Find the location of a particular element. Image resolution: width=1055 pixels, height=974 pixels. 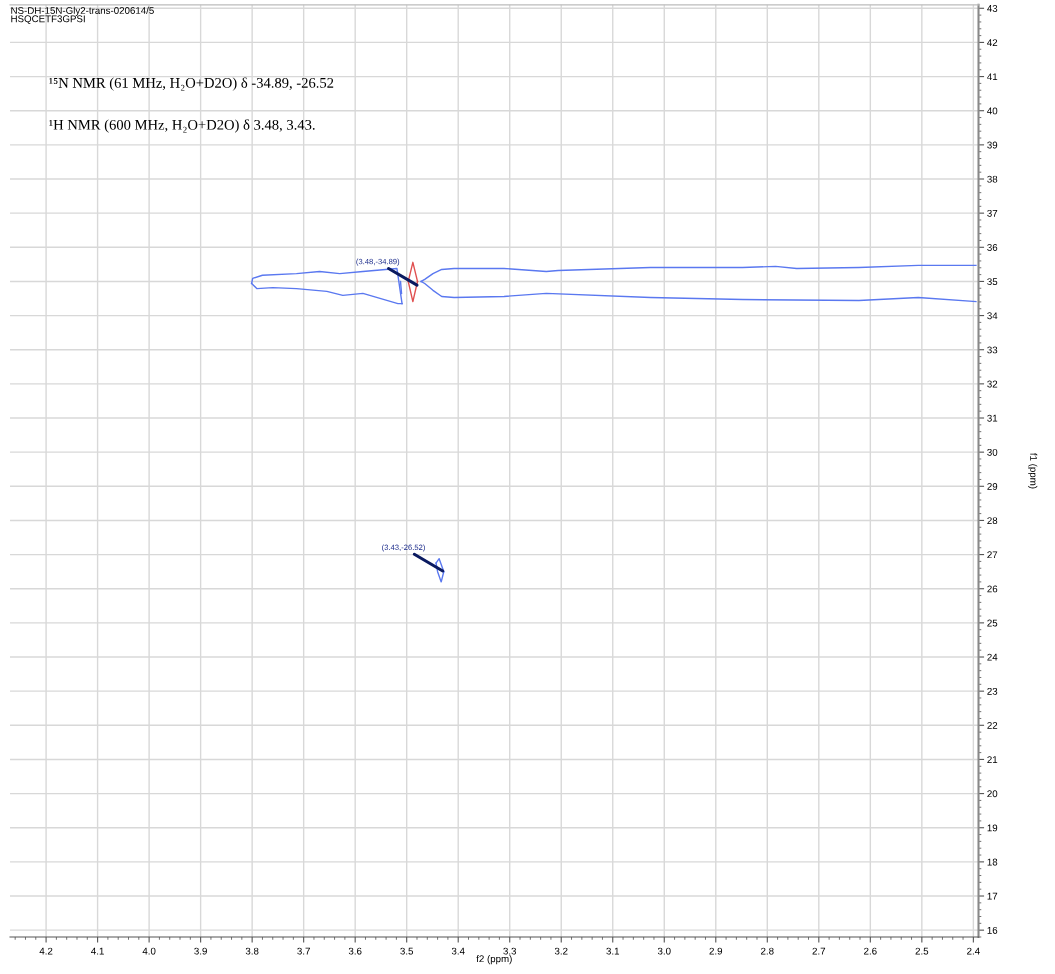

x-tick-label: 3.6 is located at coordinates (355, 951).